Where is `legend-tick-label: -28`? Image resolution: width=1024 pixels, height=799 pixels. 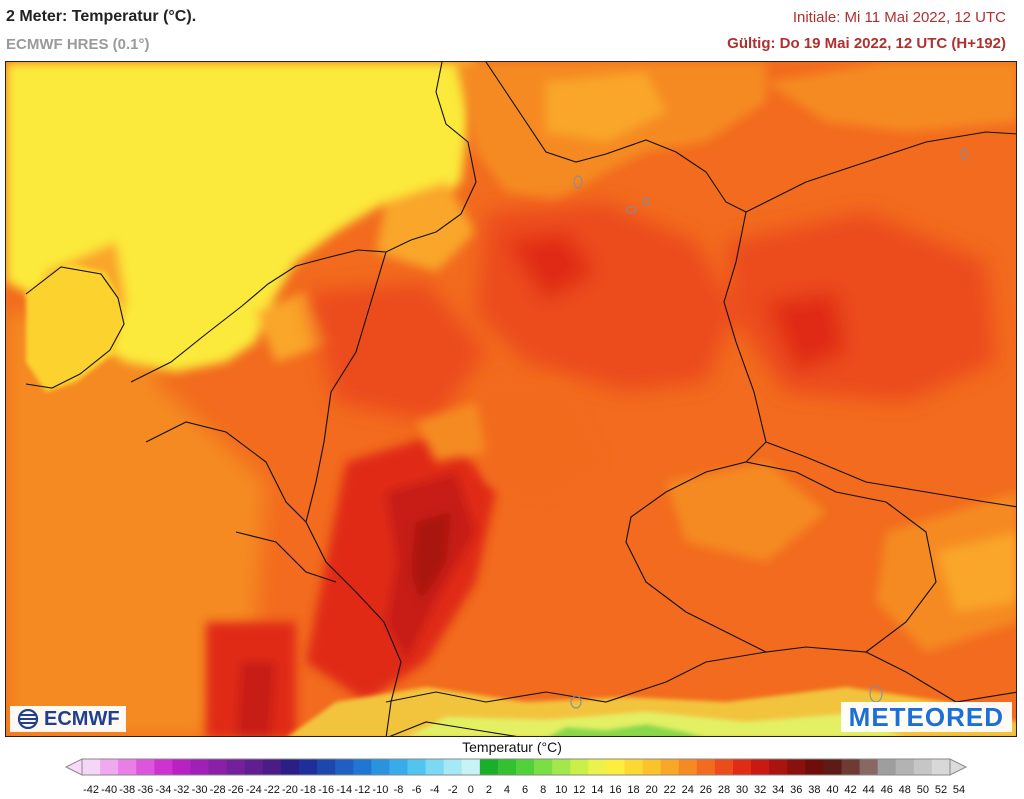
legend-tick-label: -28 is located at coordinates (218, 790).